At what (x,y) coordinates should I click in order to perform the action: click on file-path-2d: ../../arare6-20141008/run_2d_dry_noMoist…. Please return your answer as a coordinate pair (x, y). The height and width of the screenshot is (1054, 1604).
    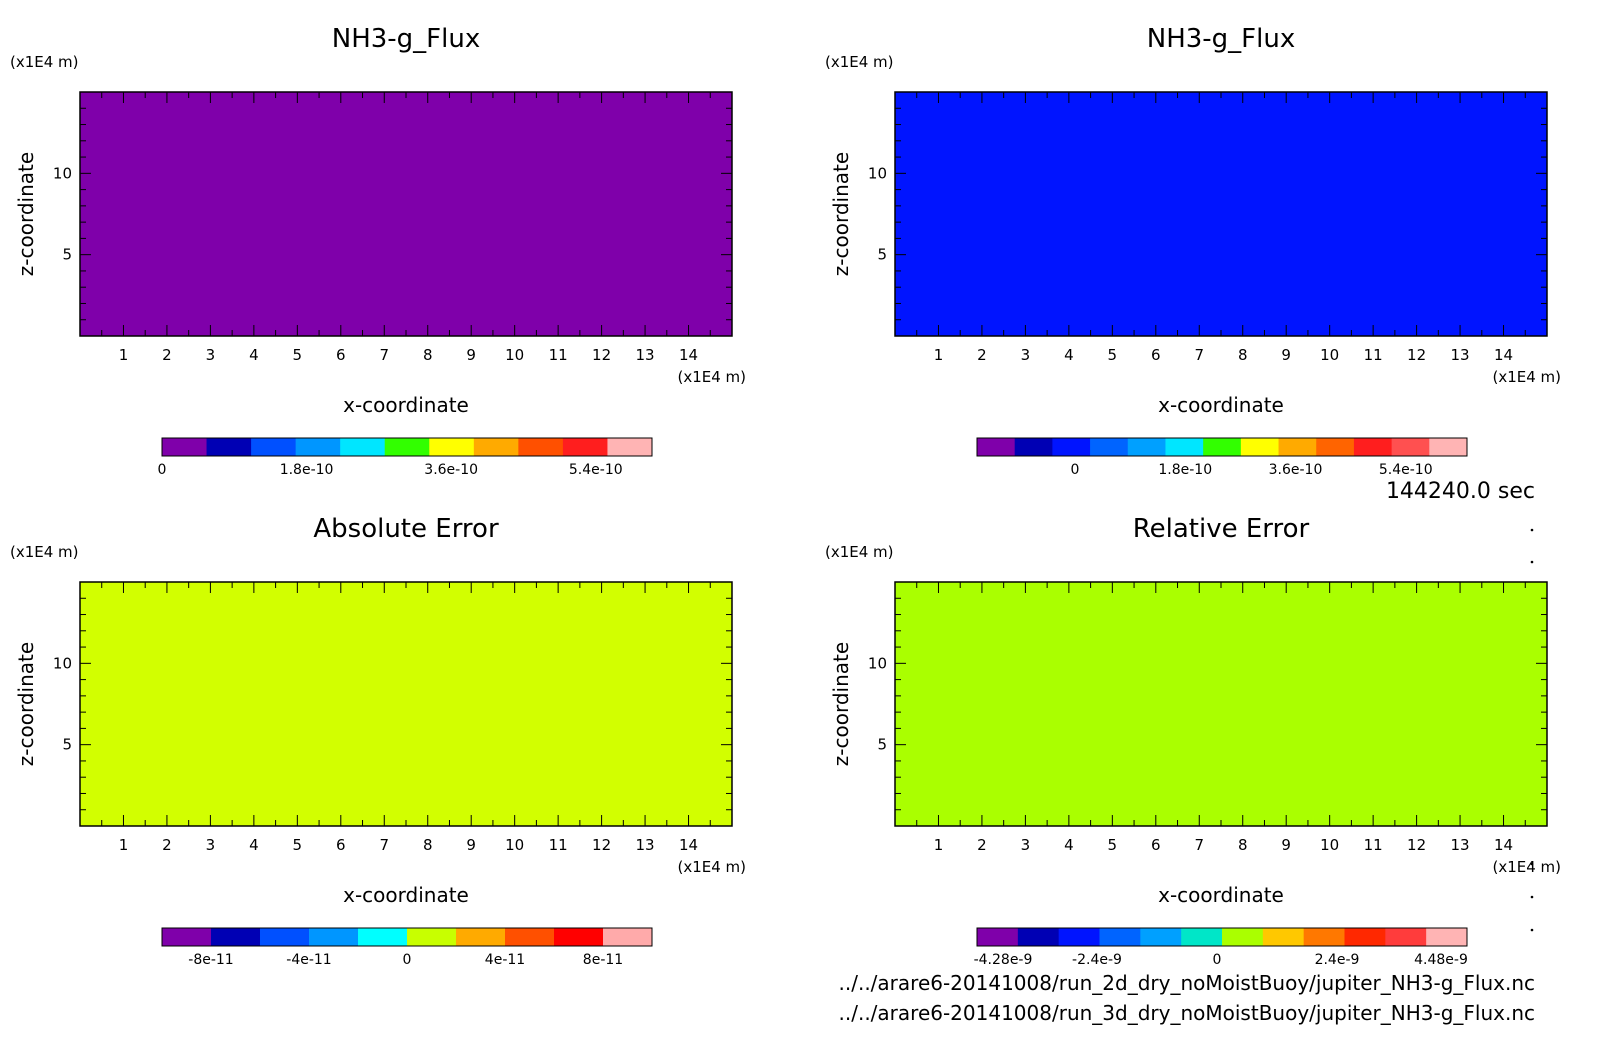
    Looking at the image, I should click on (1187, 983).